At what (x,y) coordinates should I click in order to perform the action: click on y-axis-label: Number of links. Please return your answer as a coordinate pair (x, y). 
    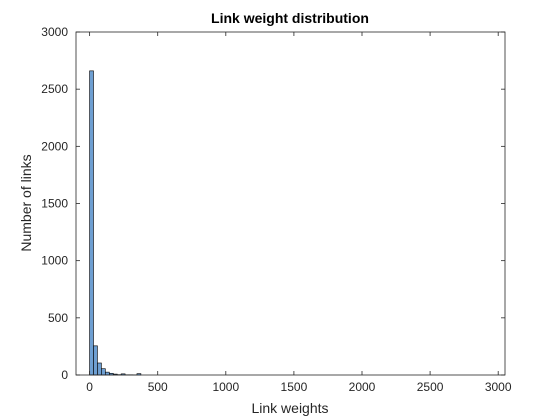
    Looking at the image, I should click on (26, 202).